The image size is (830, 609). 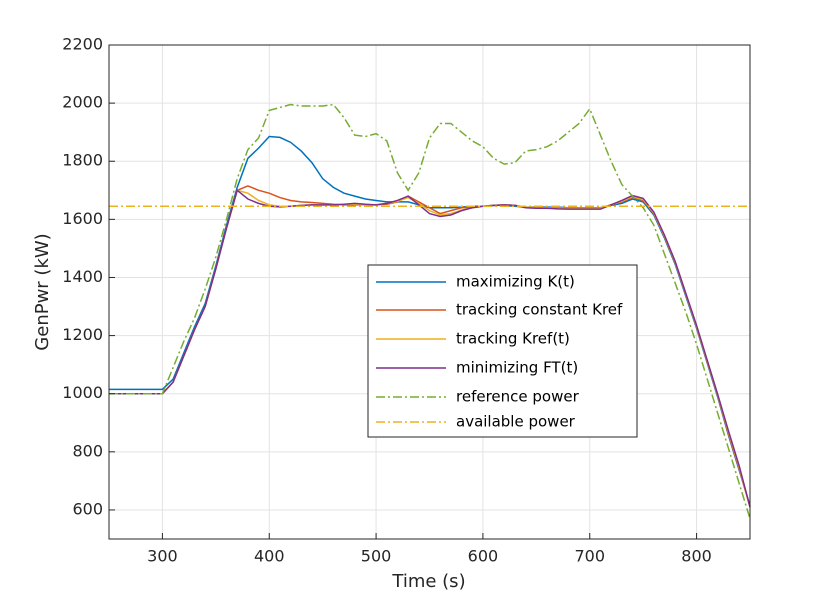 What do you see at coordinates (82, 392) in the screenshot?
I see `y-tick-label: 1000` at bounding box center [82, 392].